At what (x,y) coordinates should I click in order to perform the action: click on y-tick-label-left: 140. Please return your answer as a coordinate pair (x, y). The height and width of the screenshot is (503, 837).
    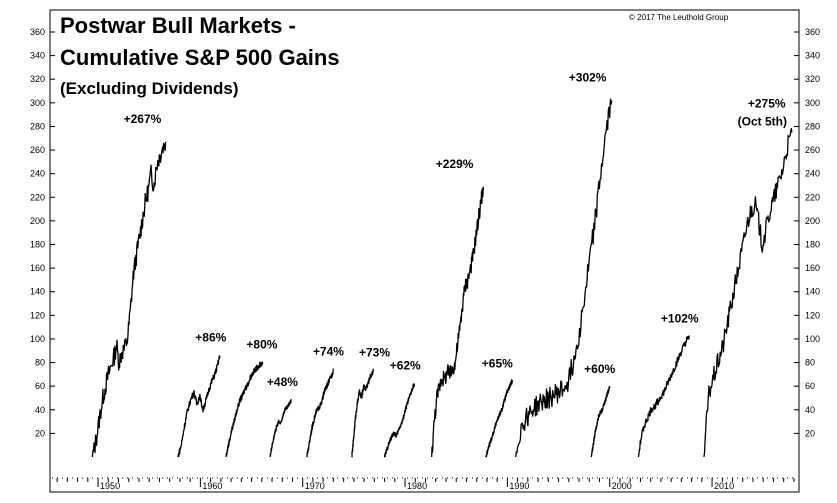
    Looking at the image, I should click on (37, 292).